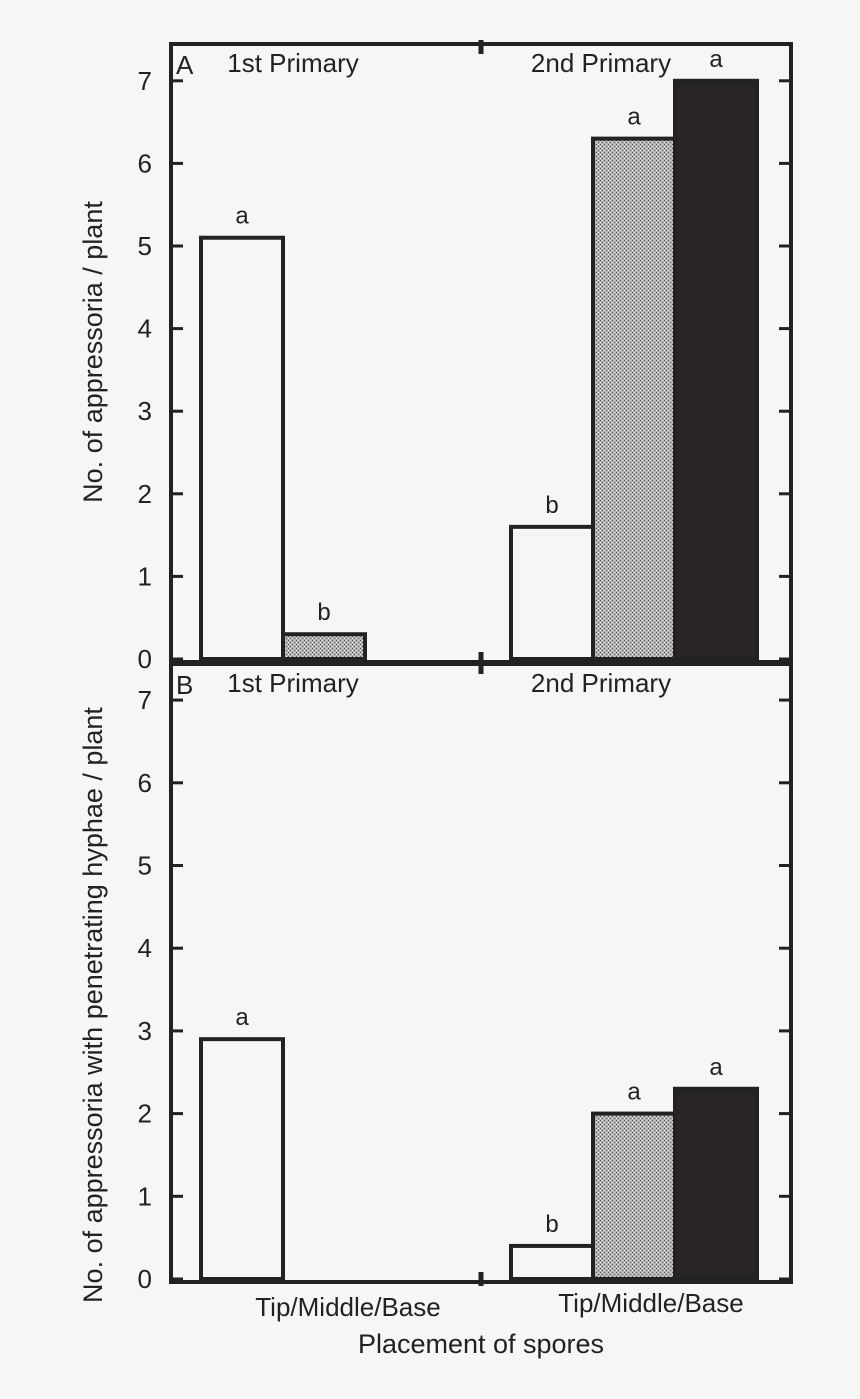  I want to click on bar-1st-primary-middle, so click(324, 646).